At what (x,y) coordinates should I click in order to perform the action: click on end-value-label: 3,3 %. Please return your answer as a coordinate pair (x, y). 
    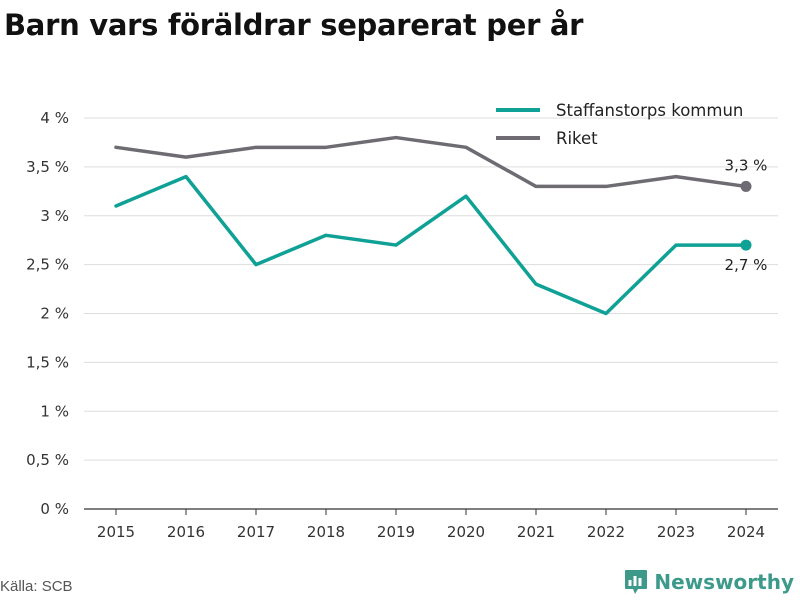
    Looking at the image, I should click on (746, 165).